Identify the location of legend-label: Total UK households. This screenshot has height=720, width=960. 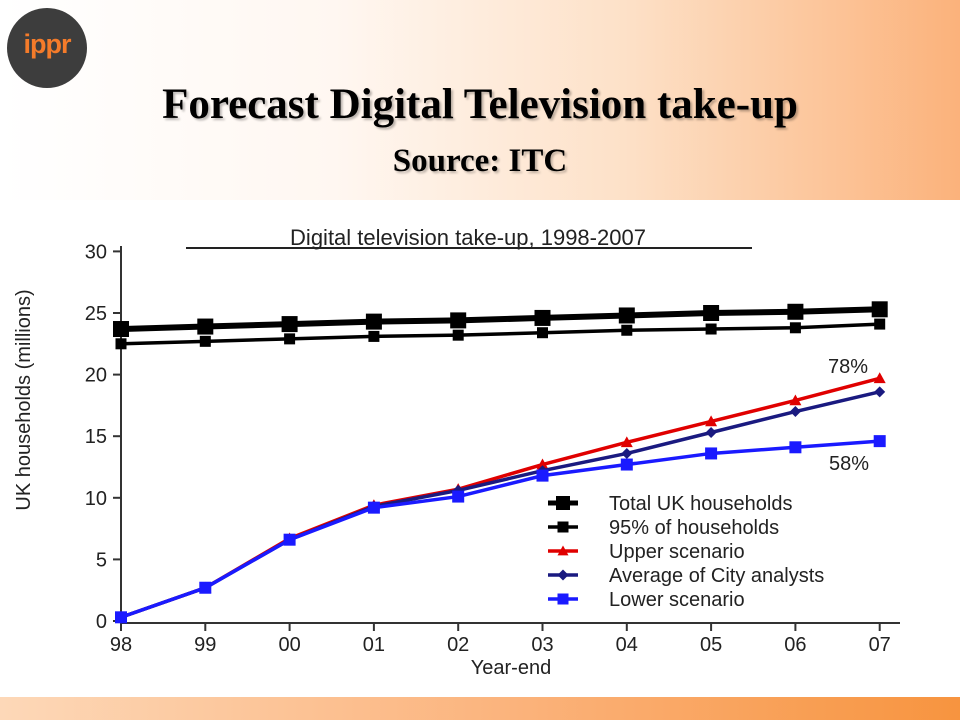
(700, 504).